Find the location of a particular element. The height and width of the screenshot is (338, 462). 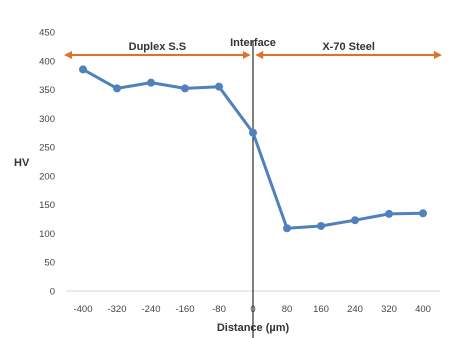

y-tick-label: 200 is located at coordinates (47, 176).